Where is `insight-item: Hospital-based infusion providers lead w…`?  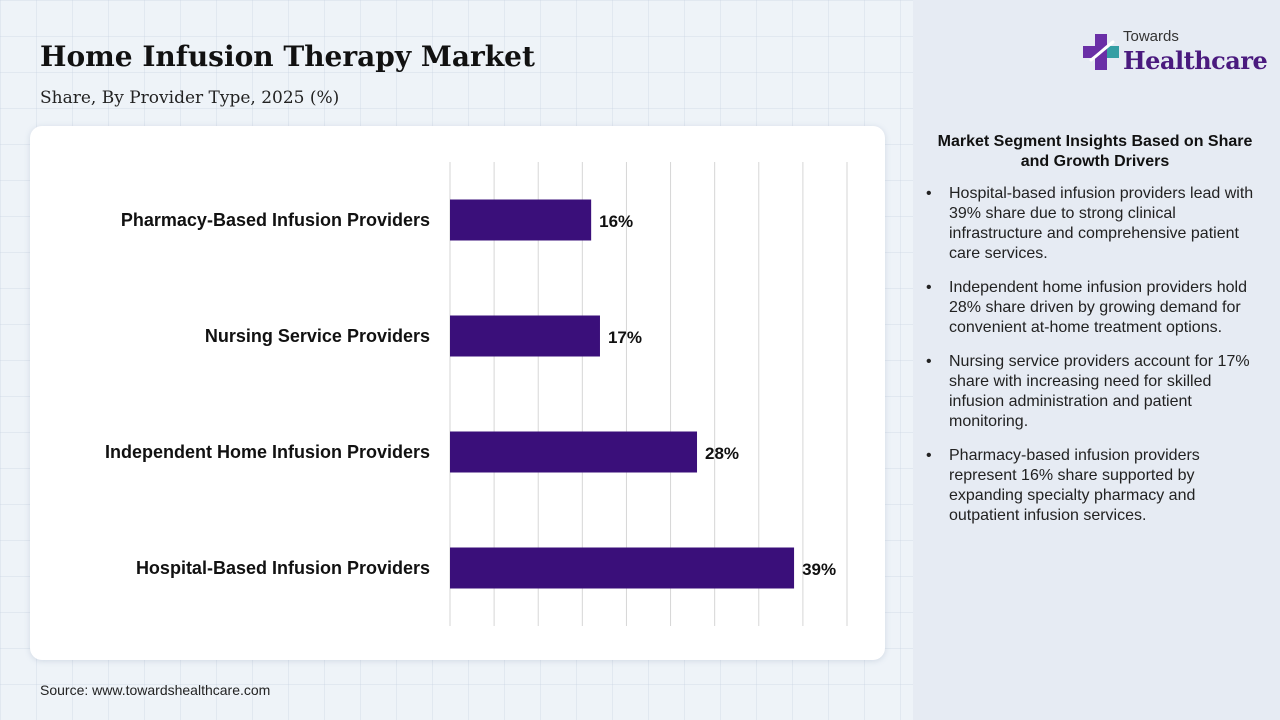
insight-item: Hospital-based infusion providers lead w… is located at coordinates (1090, 224).